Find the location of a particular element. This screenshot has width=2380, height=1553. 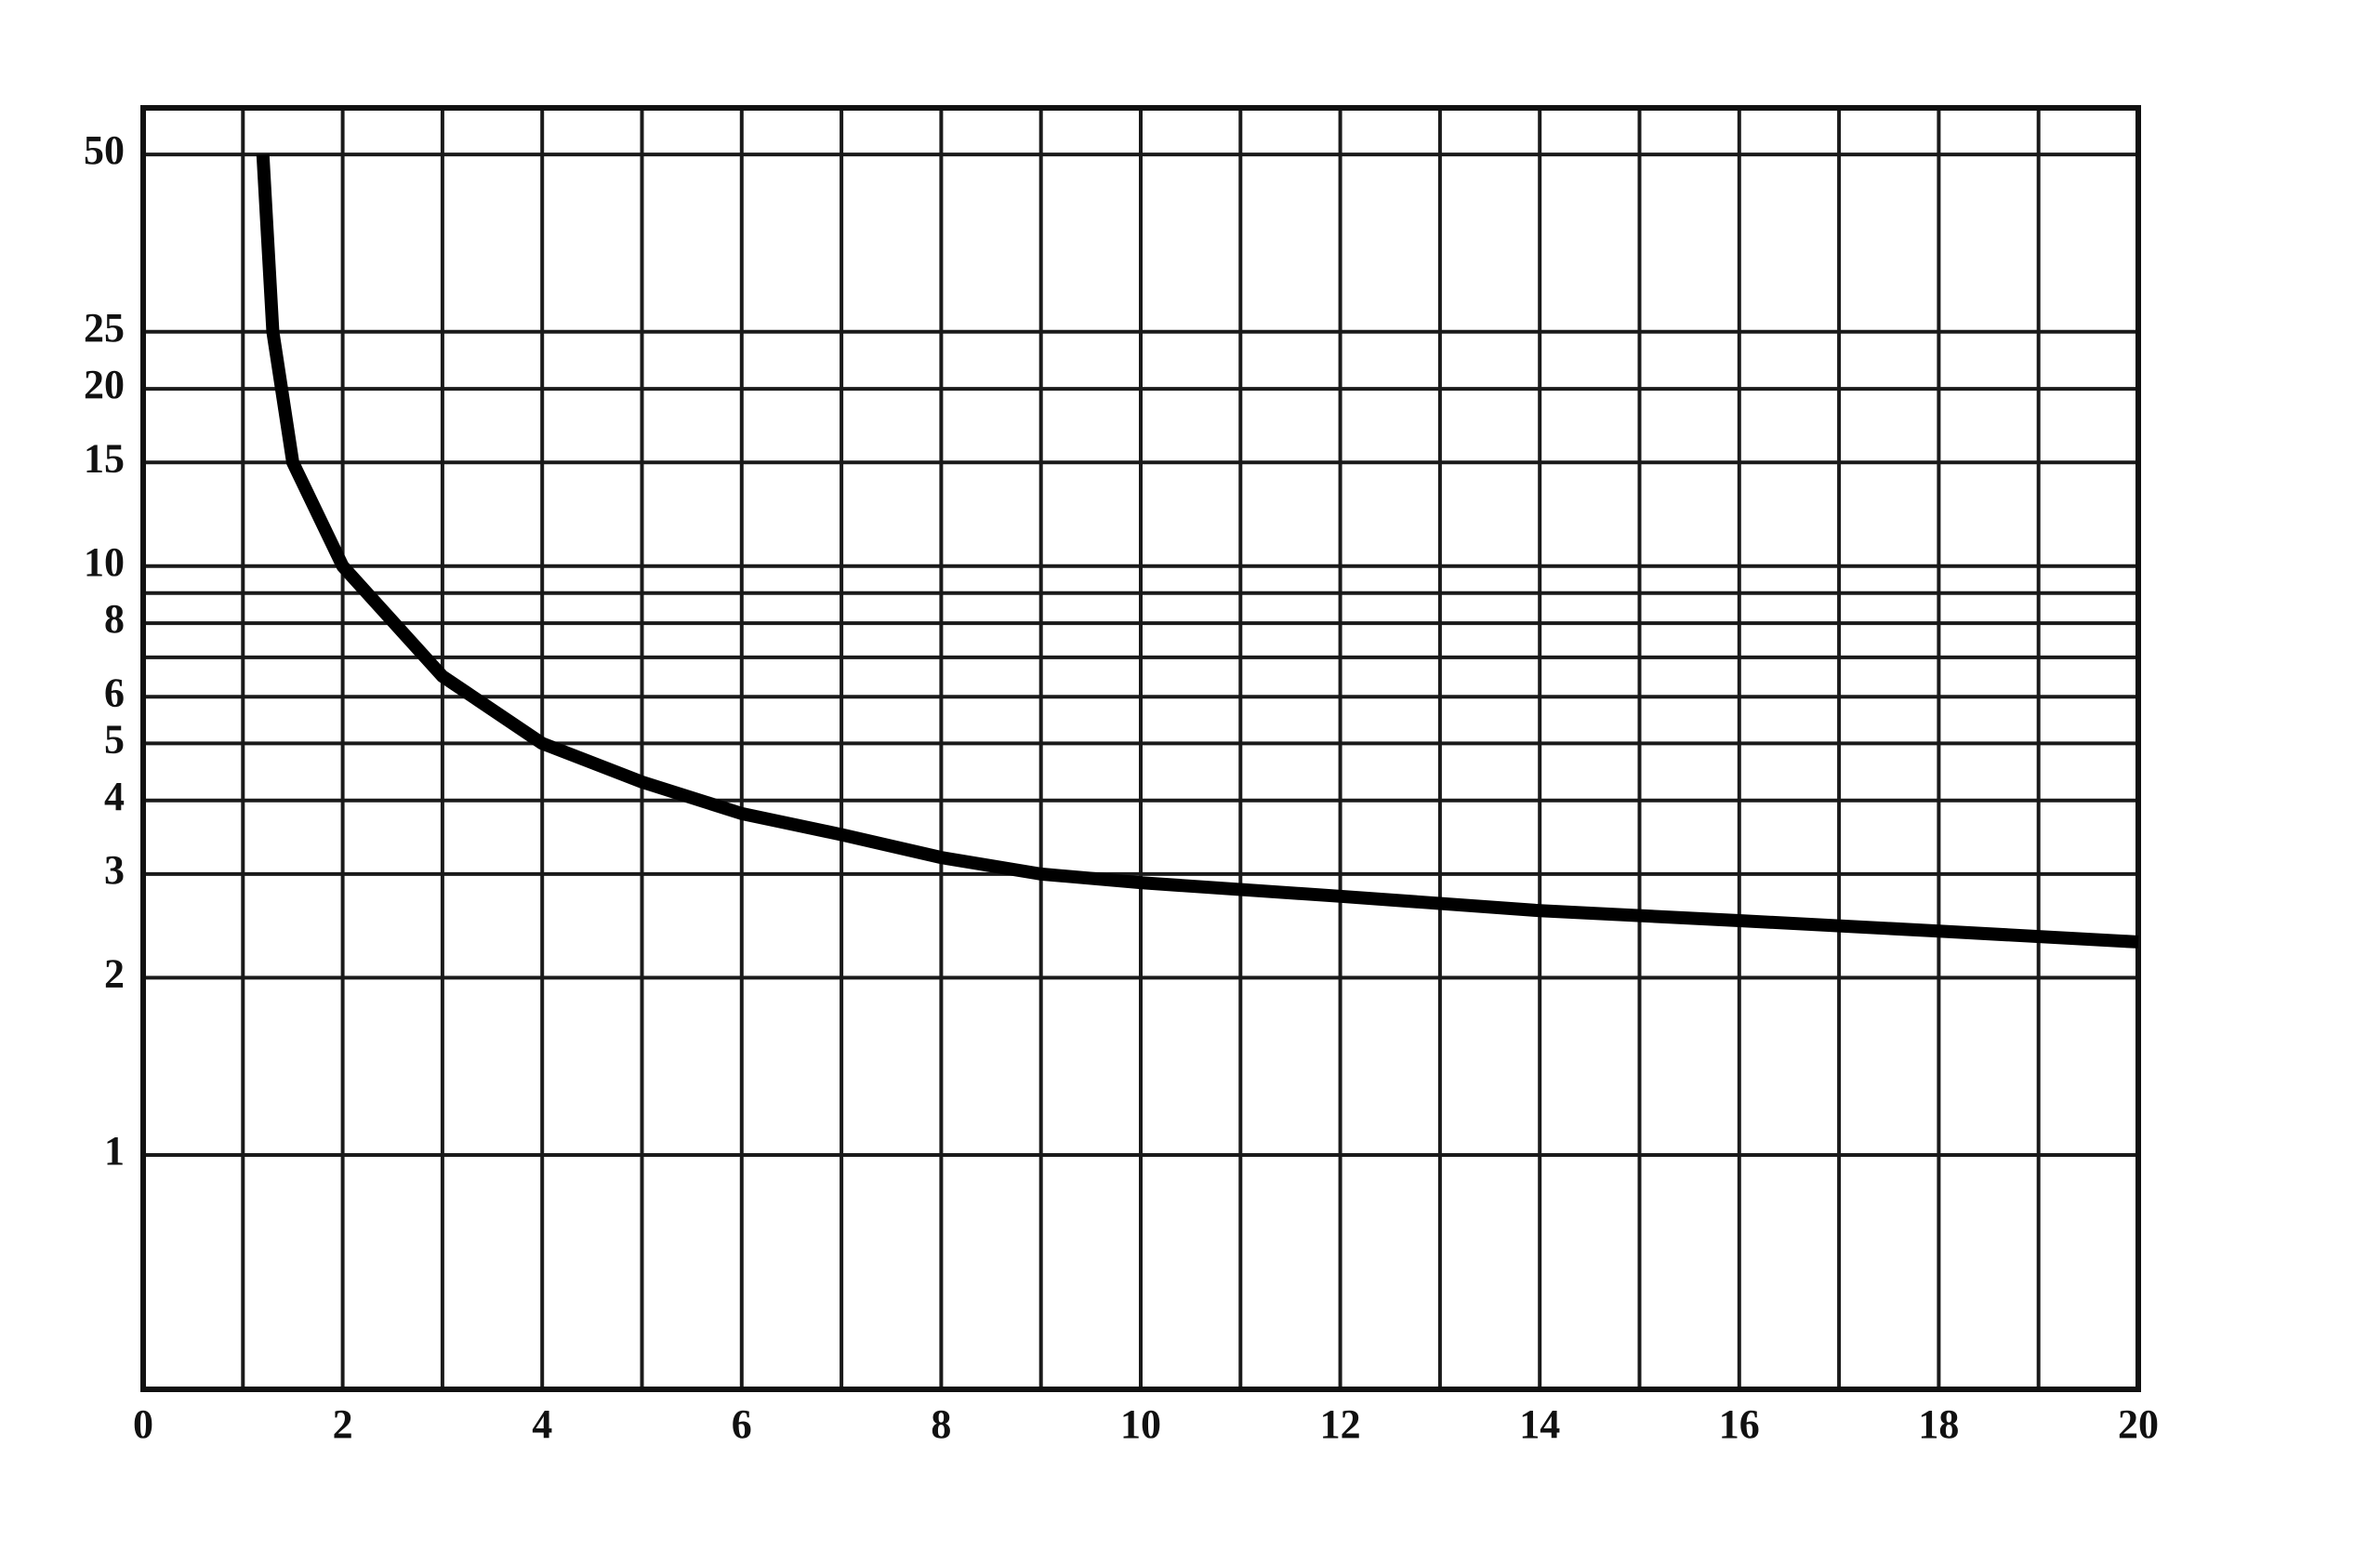

x-tick-label: 0 is located at coordinates (143, 1424).